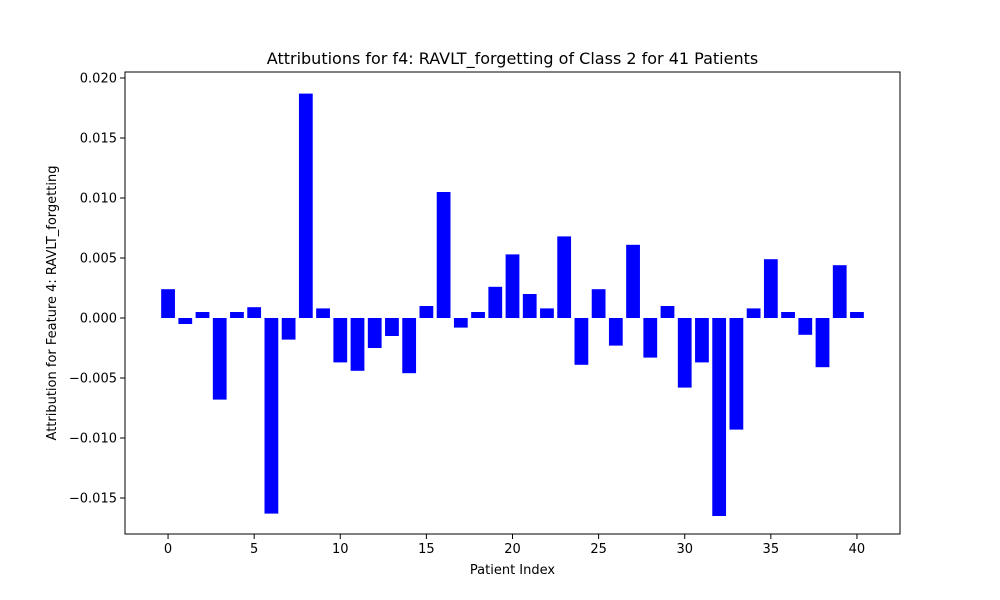  I want to click on y-tick-label: 0.010, so click(98, 199).